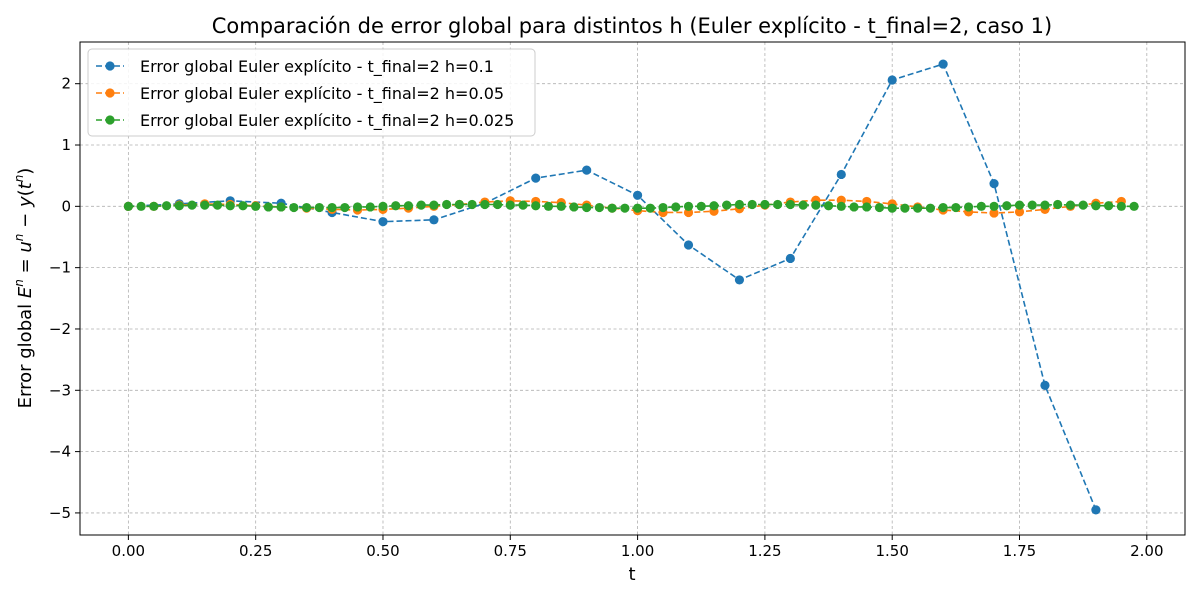 The height and width of the screenshot is (600, 1200). Describe the element at coordinates (1146, 551) in the screenshot. I see `x-tick-label: 2.00` at that location.